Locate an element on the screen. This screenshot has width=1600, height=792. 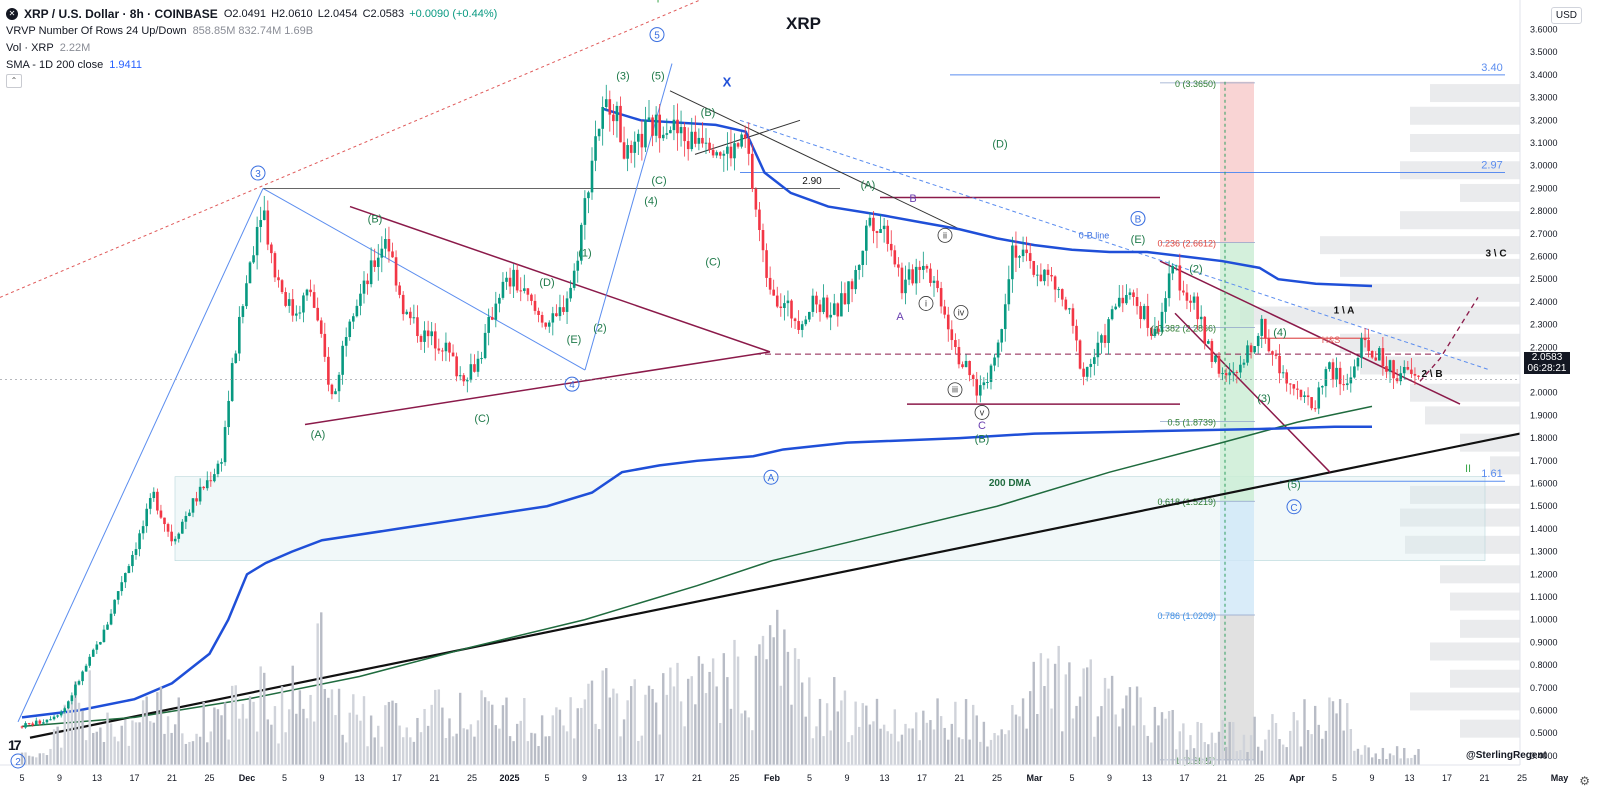
volume-row: Vol · XRP 2.22M is located at coordinates (252, 48).